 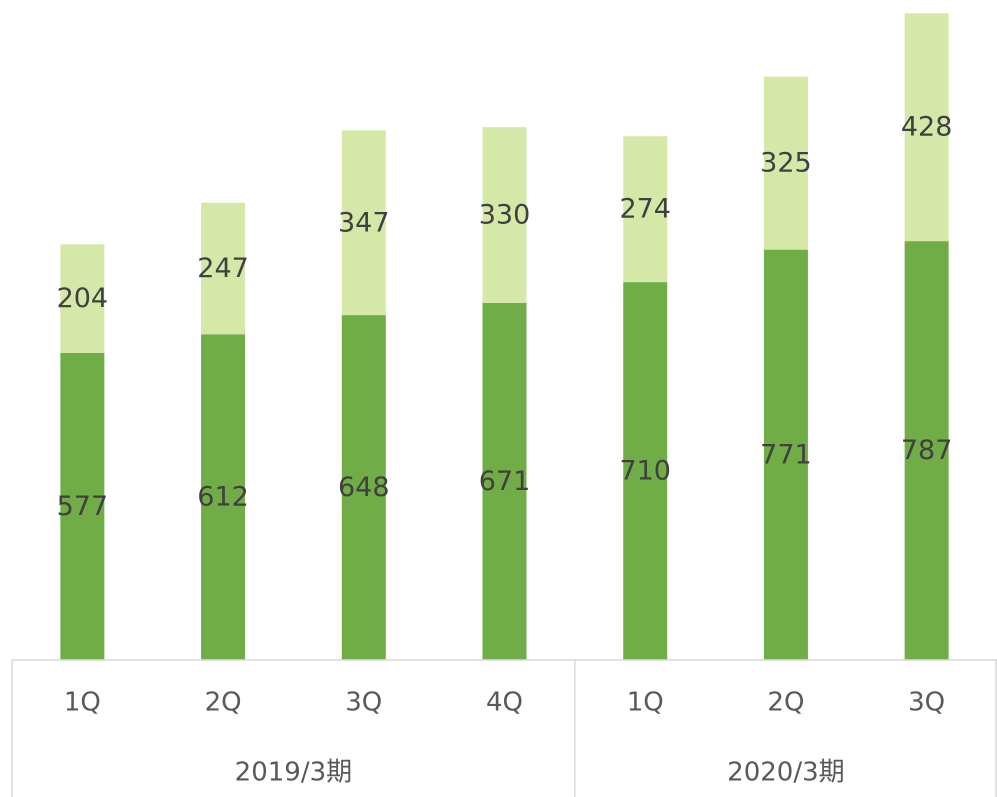 I want to click on group-label: 2019/3期, so click(x=293, y=773).